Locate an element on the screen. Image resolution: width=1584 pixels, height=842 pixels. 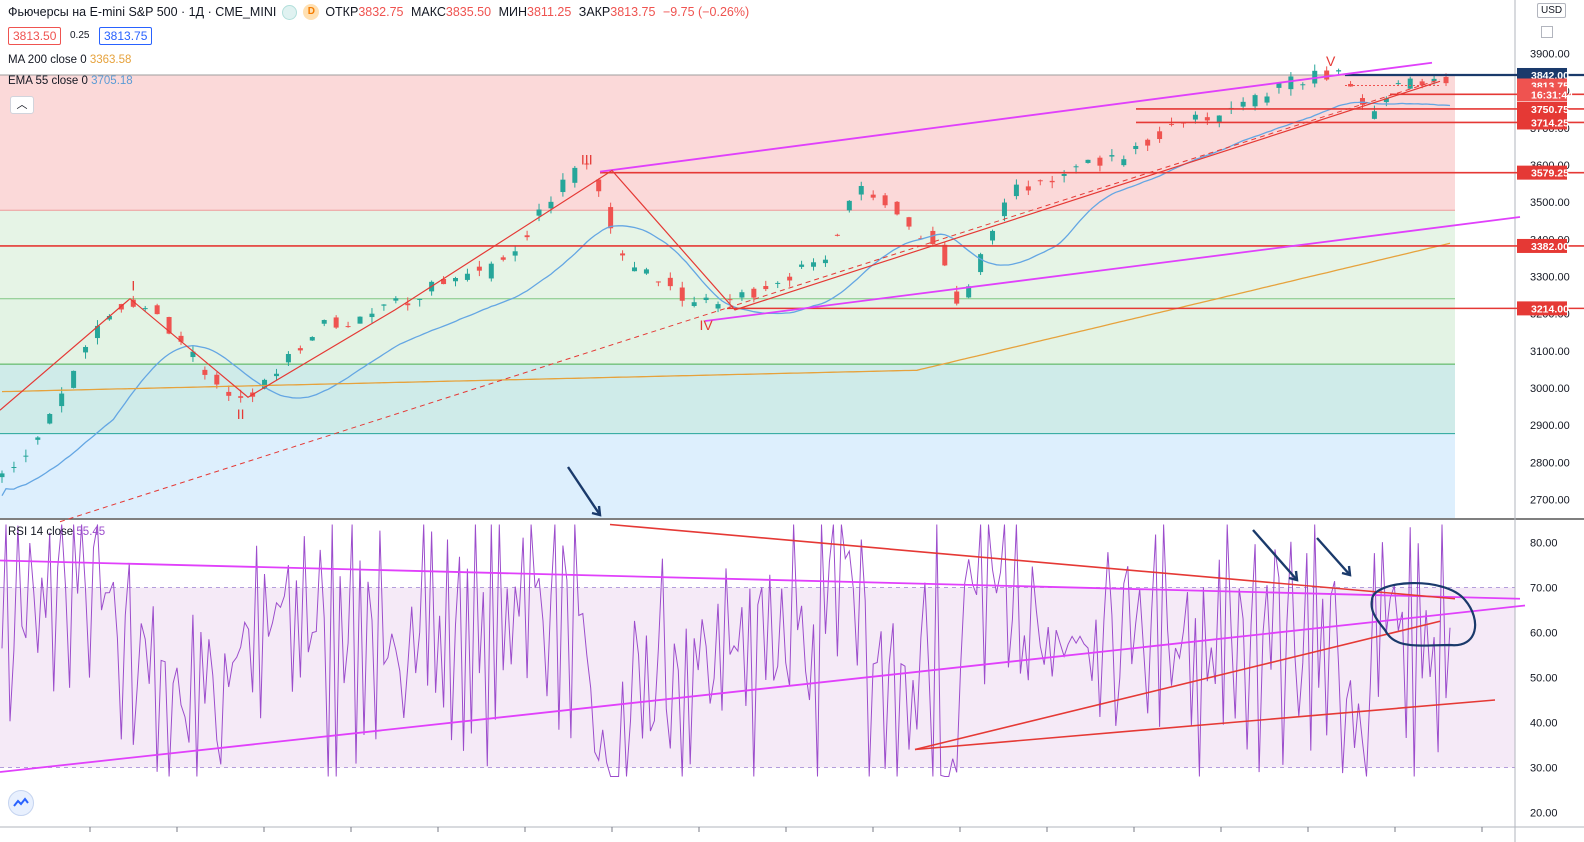
wave-label: V is located at coordinates (1331, 61).